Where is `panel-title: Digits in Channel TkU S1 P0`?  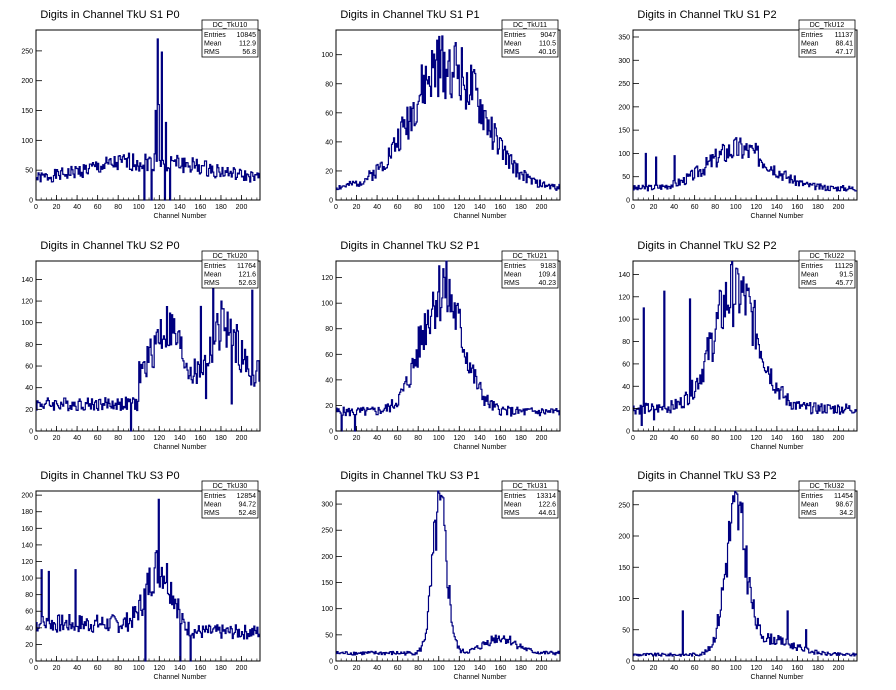 panel-title: Digits in Channel TkU S1 P0 is located at coordinates (109, 15).